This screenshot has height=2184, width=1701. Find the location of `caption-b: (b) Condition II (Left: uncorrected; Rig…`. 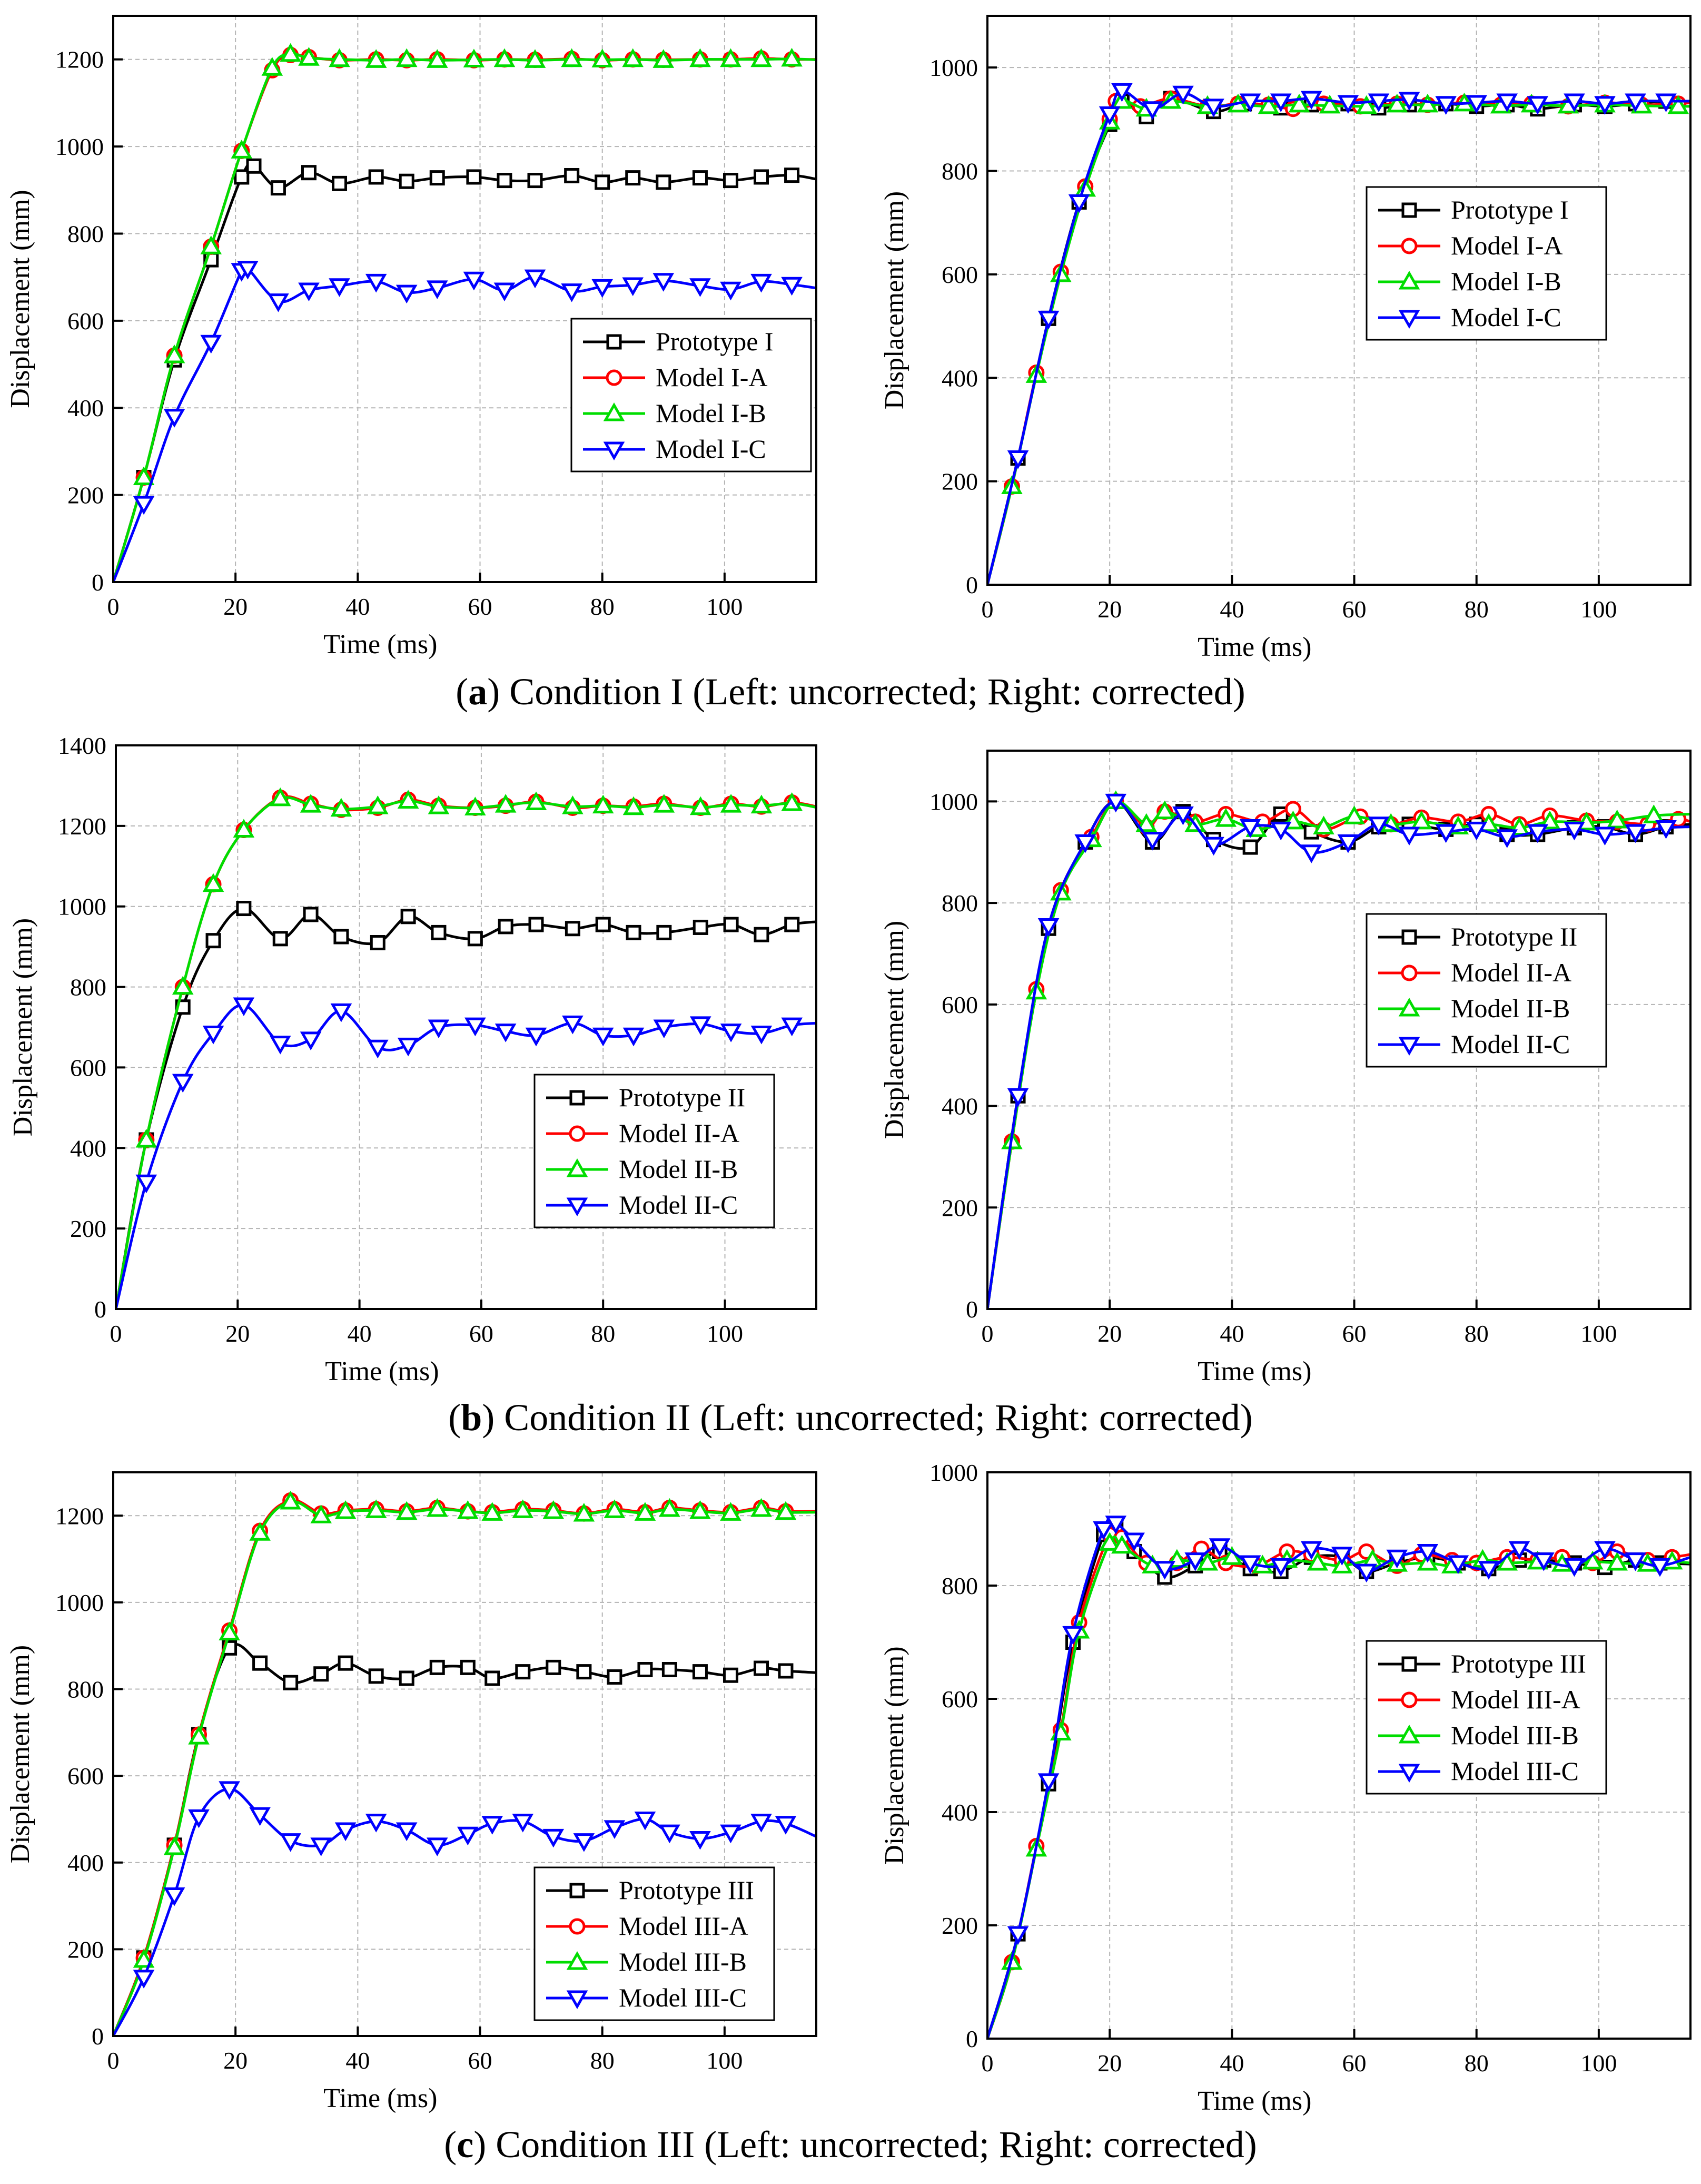

caption-b: (b) Condition II (Left: uncorrected; Rig… is located at coordinates (850, 1417).